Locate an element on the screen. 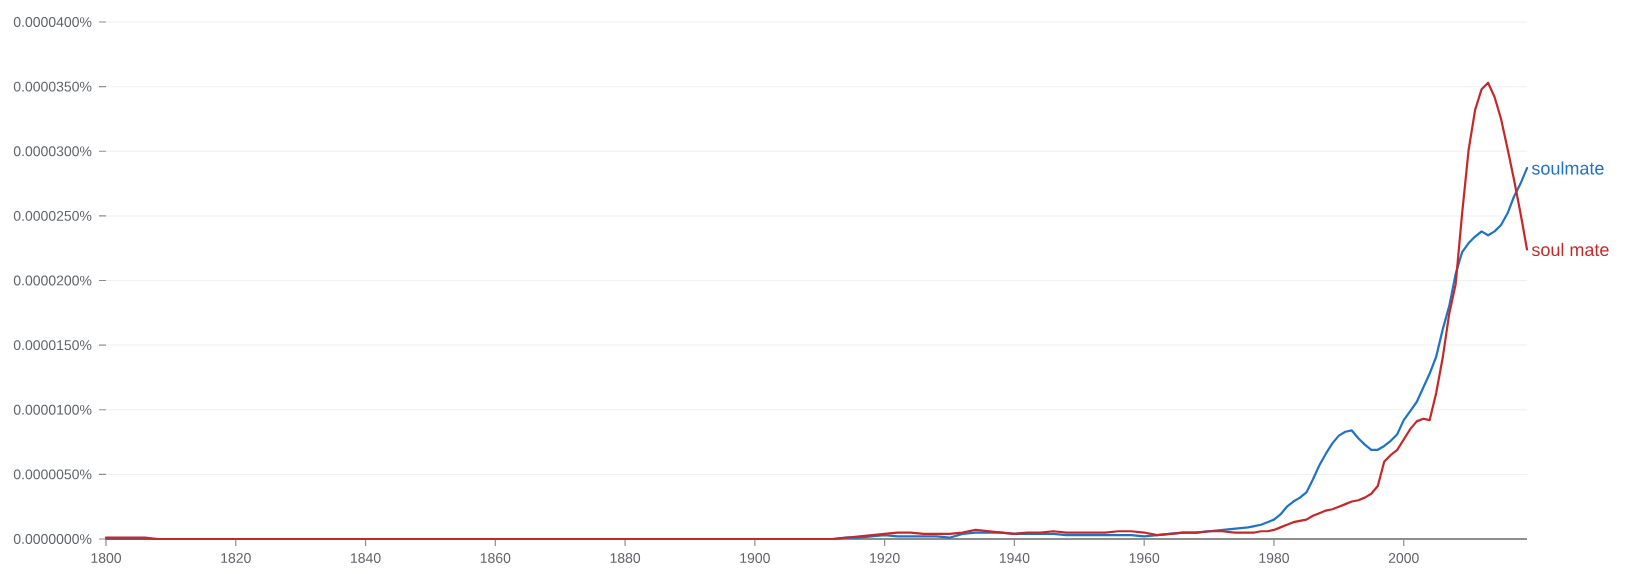 This screenshot has width=1634, height=574. y-tick-label: 0.0000400% is located at coordinates (52, 22).